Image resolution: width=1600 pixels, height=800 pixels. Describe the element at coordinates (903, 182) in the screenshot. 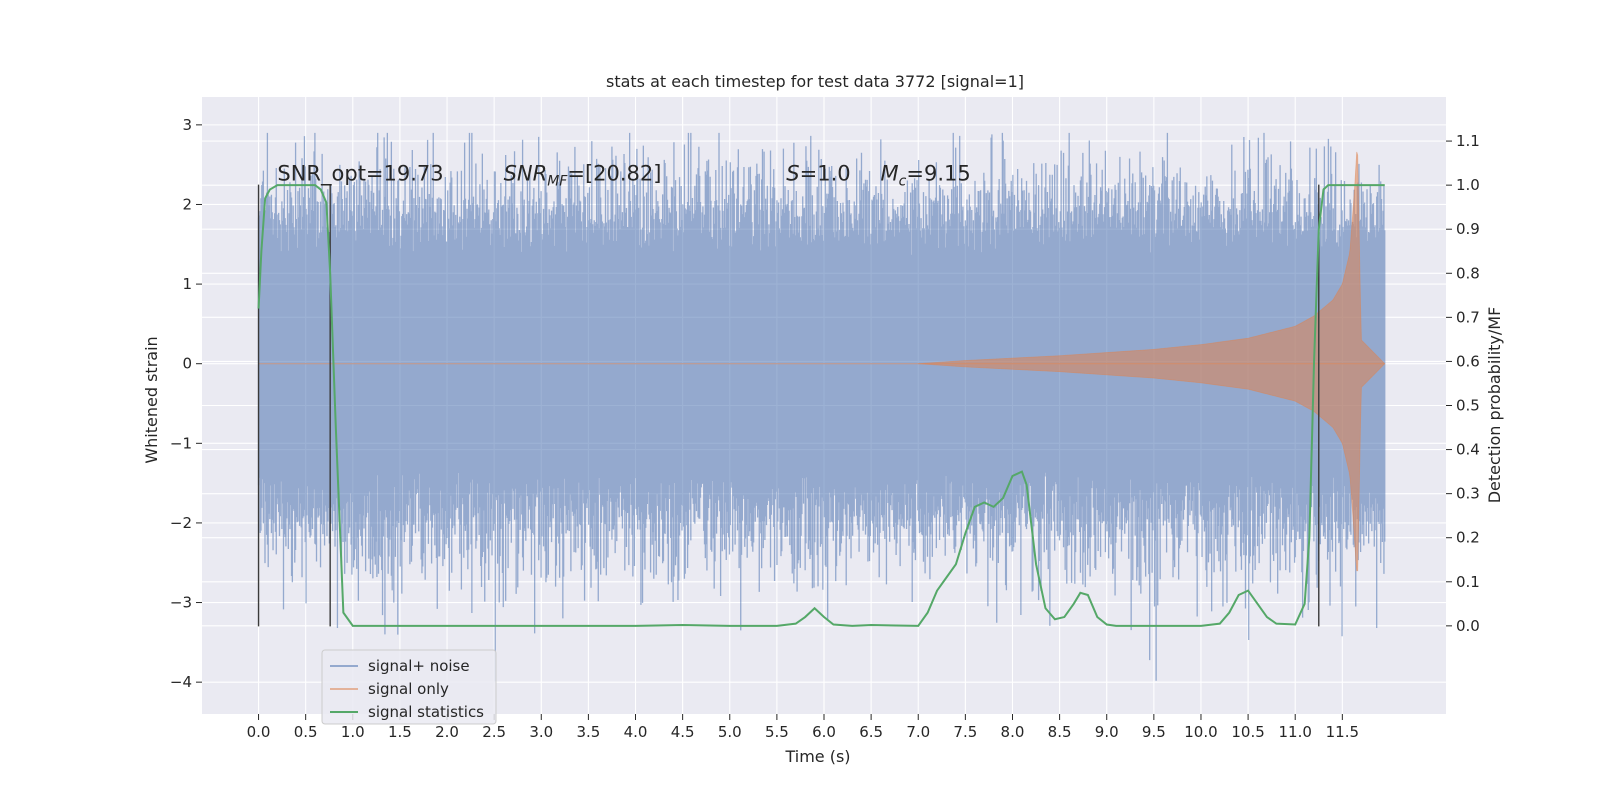

I see `annotation-sub: c` at that location.